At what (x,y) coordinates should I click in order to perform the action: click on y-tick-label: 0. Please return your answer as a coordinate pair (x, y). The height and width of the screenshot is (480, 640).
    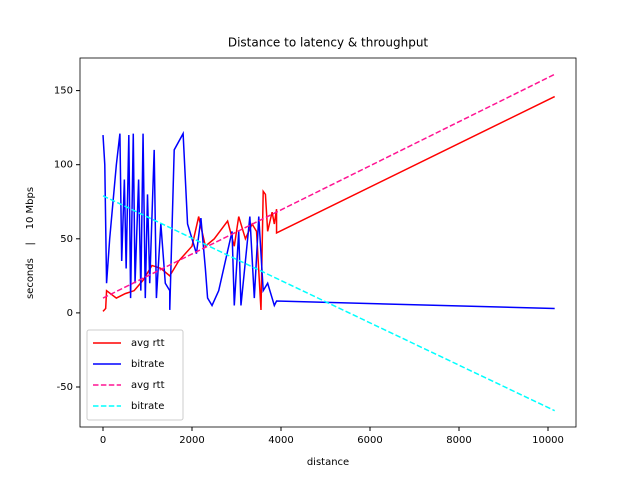
    Looking at the image, I should click on (70, 313).